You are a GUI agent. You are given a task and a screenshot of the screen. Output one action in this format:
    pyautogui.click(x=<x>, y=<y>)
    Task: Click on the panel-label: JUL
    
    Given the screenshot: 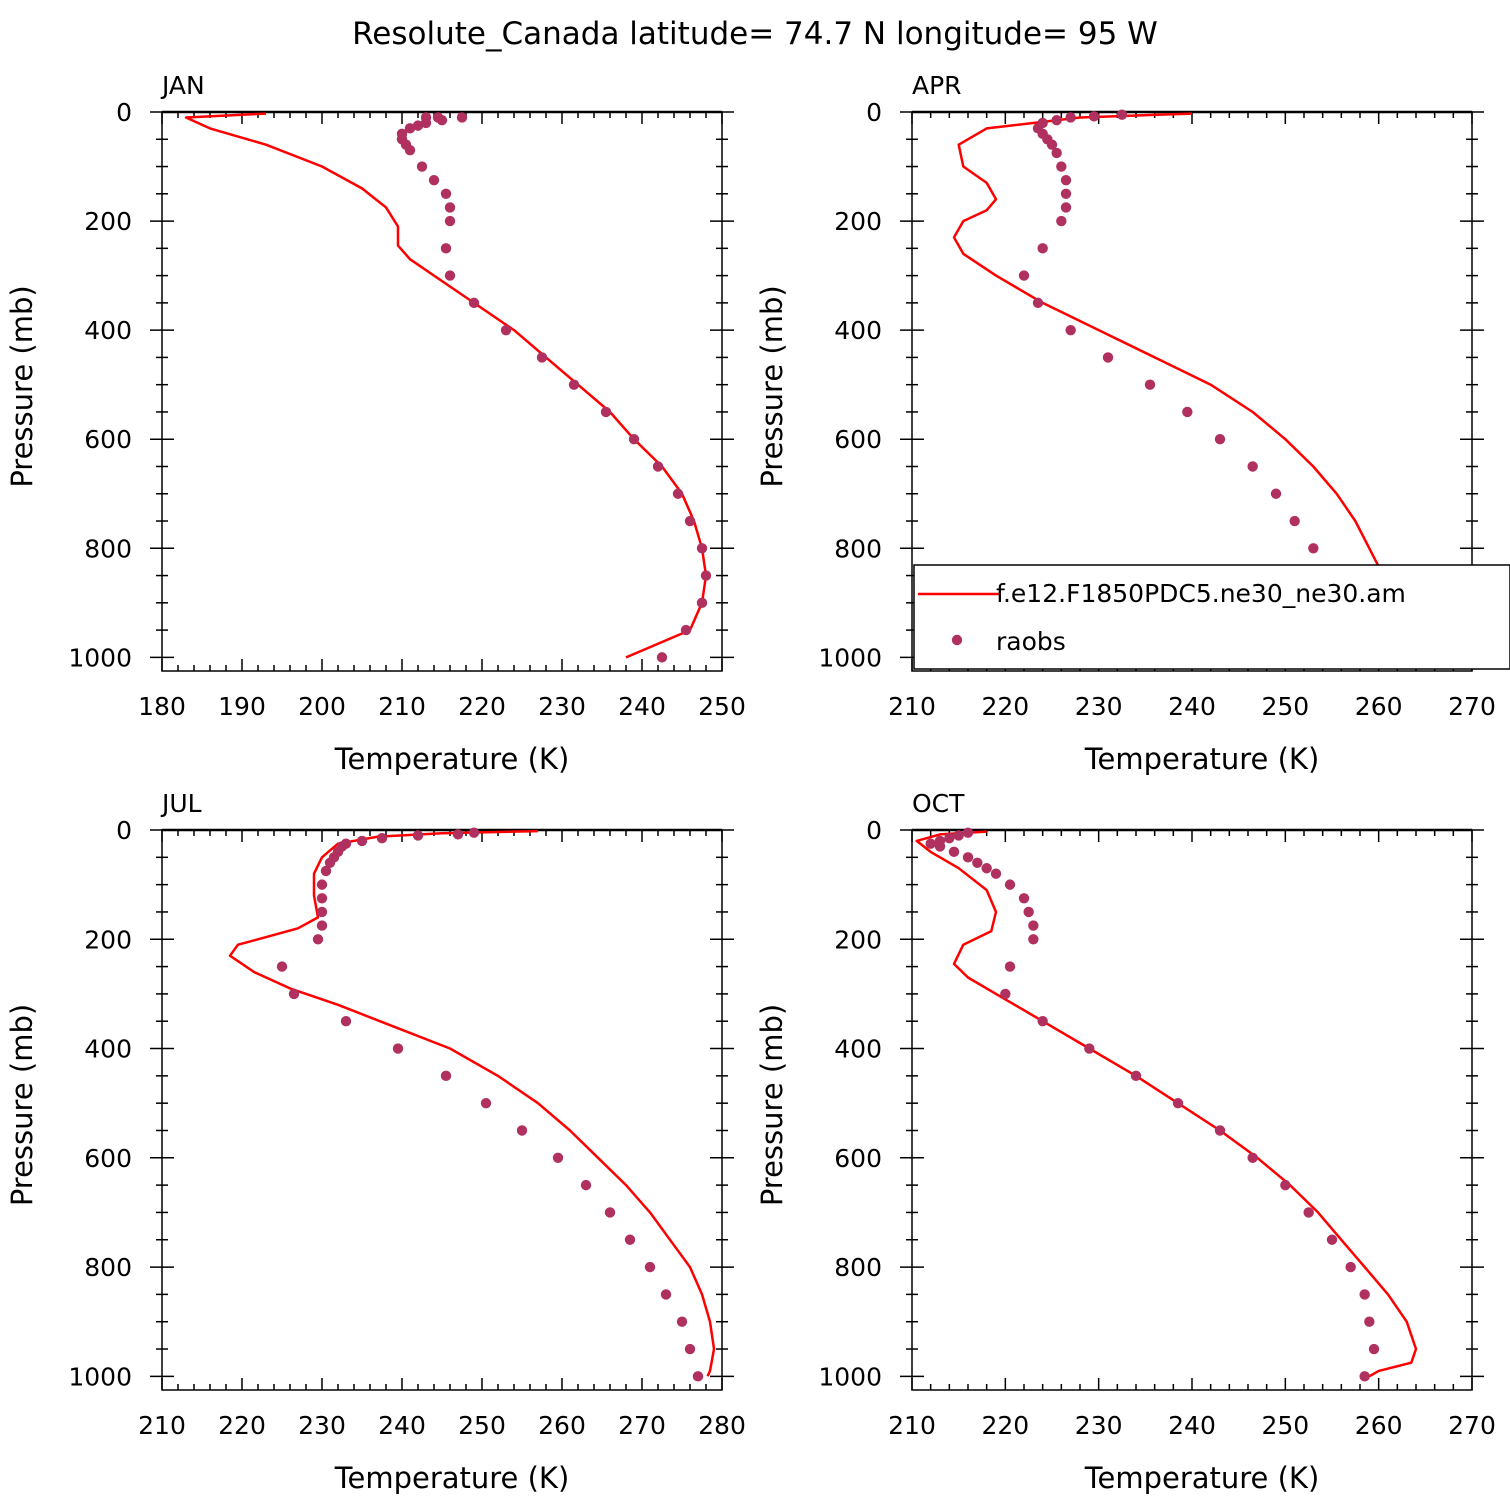 What is the action you would take?
    pyautogui.click(x=181, y=803)
    